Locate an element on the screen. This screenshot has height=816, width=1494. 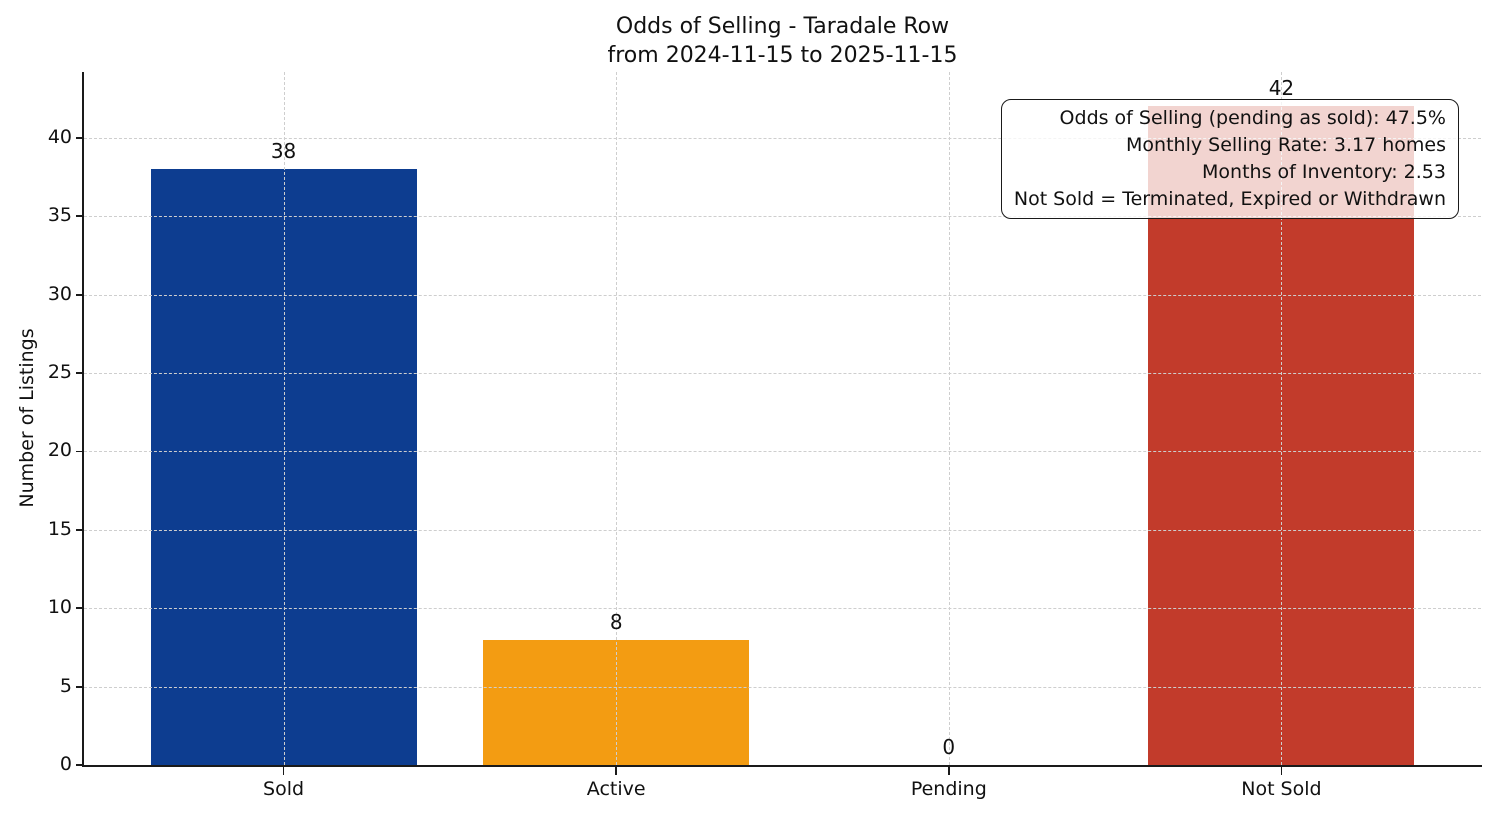
x-tick-label: Not Sold is located at coordinates (1281, 789).